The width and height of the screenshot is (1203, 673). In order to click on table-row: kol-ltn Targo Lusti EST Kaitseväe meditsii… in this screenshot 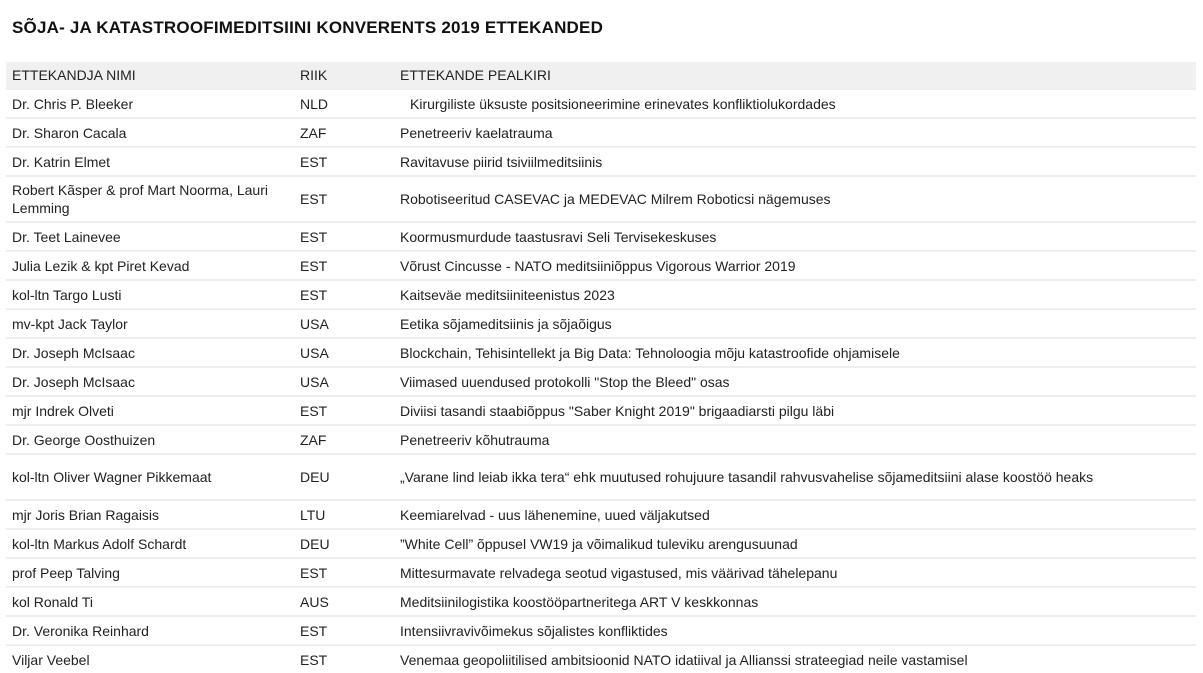, I will do `click(601, 294)`.